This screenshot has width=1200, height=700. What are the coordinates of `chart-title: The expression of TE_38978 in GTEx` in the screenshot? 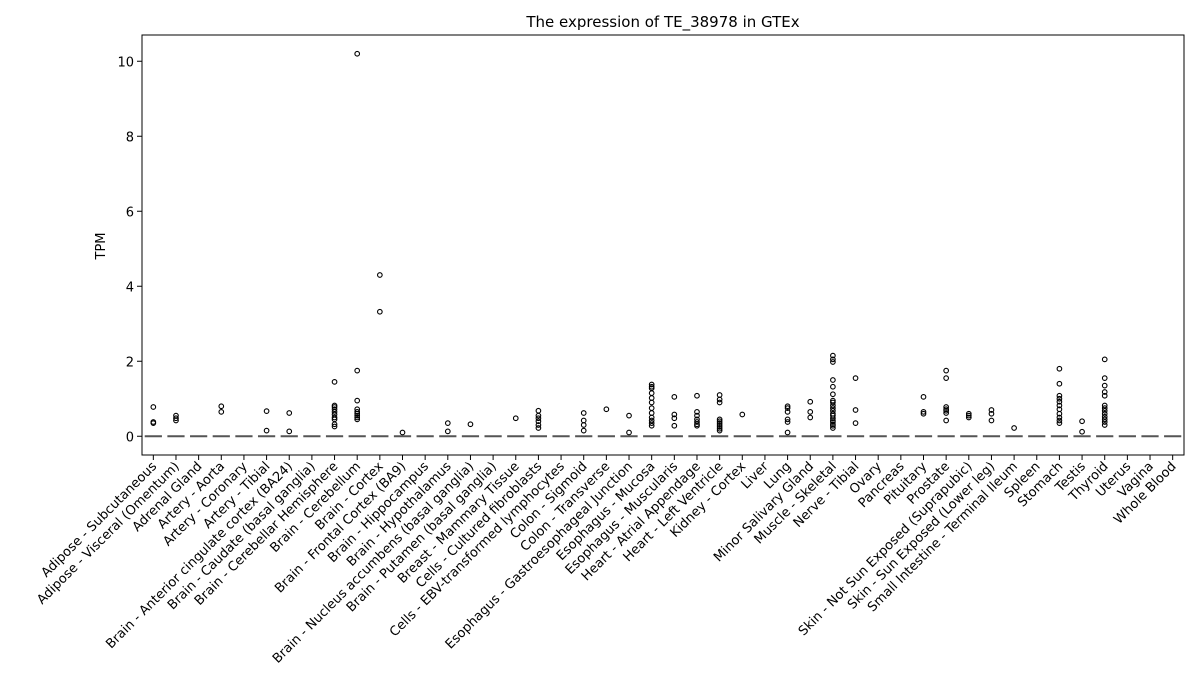 It's located at (662, 22).